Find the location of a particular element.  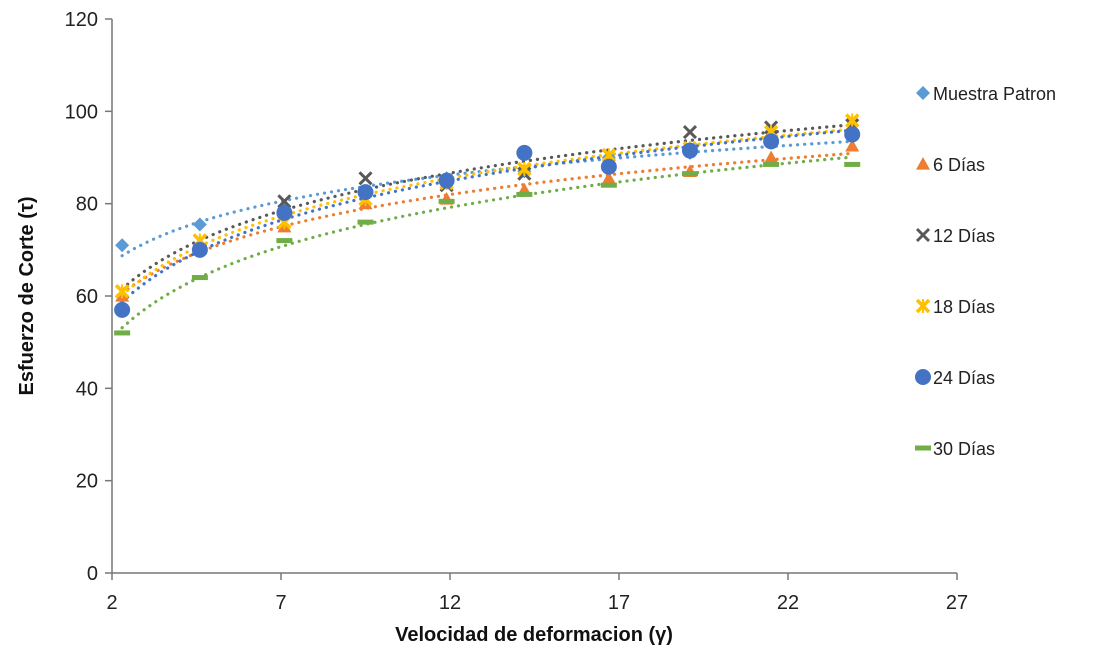

legend-label-12-d-as: 12 Días is located at coordinates (964, 236).